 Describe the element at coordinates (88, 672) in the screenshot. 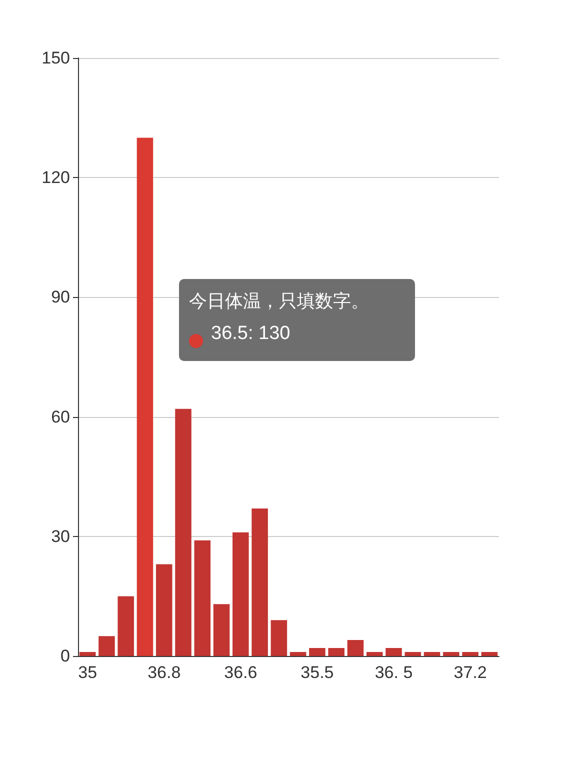

I see `x-tick-label: 35` at that location.